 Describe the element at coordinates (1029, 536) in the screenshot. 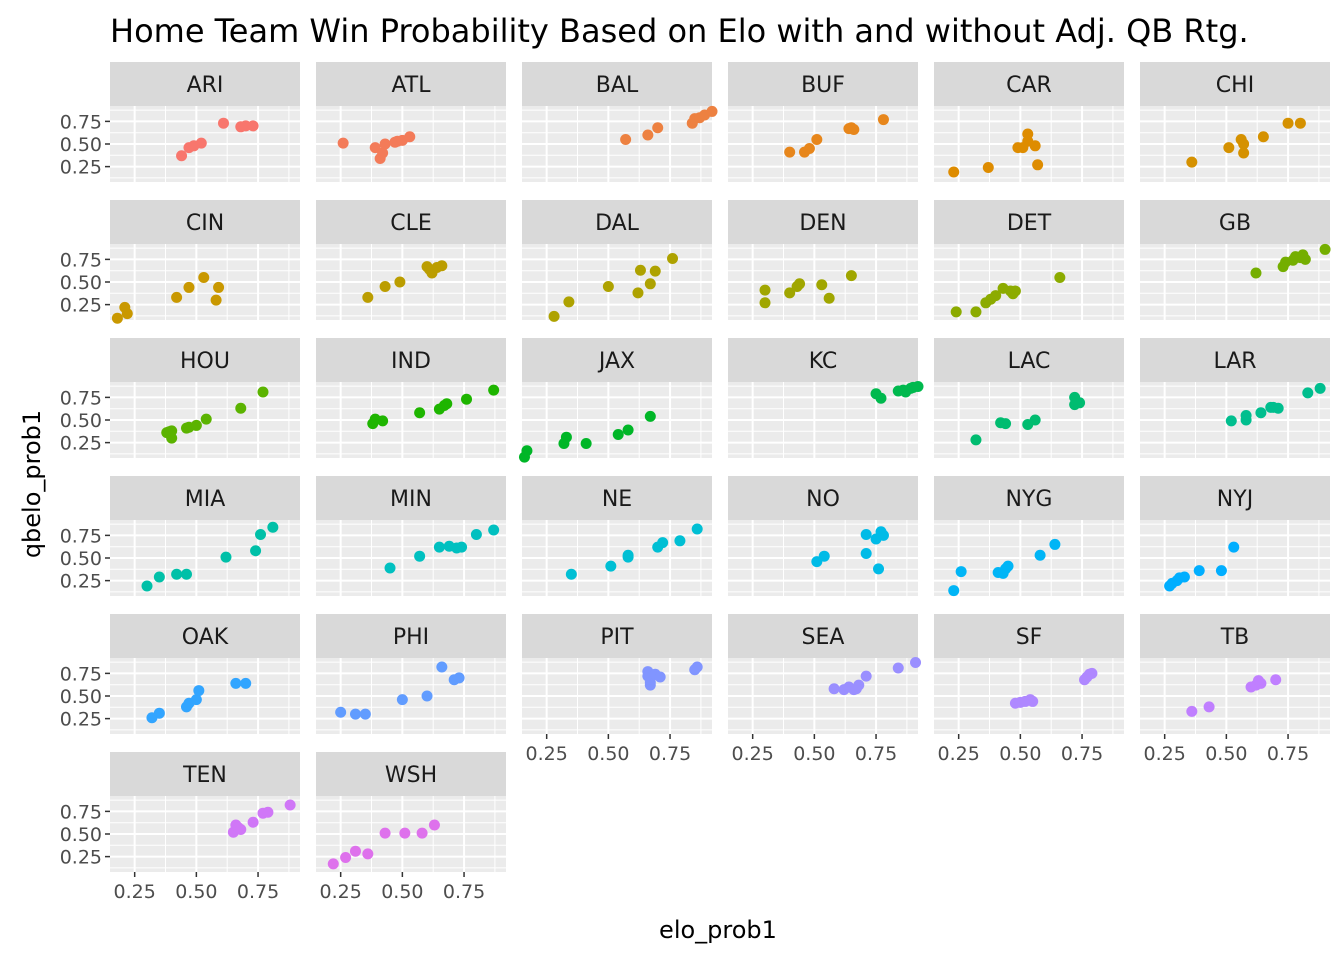

I see `facet-panel-nyg: NYG` at that location.